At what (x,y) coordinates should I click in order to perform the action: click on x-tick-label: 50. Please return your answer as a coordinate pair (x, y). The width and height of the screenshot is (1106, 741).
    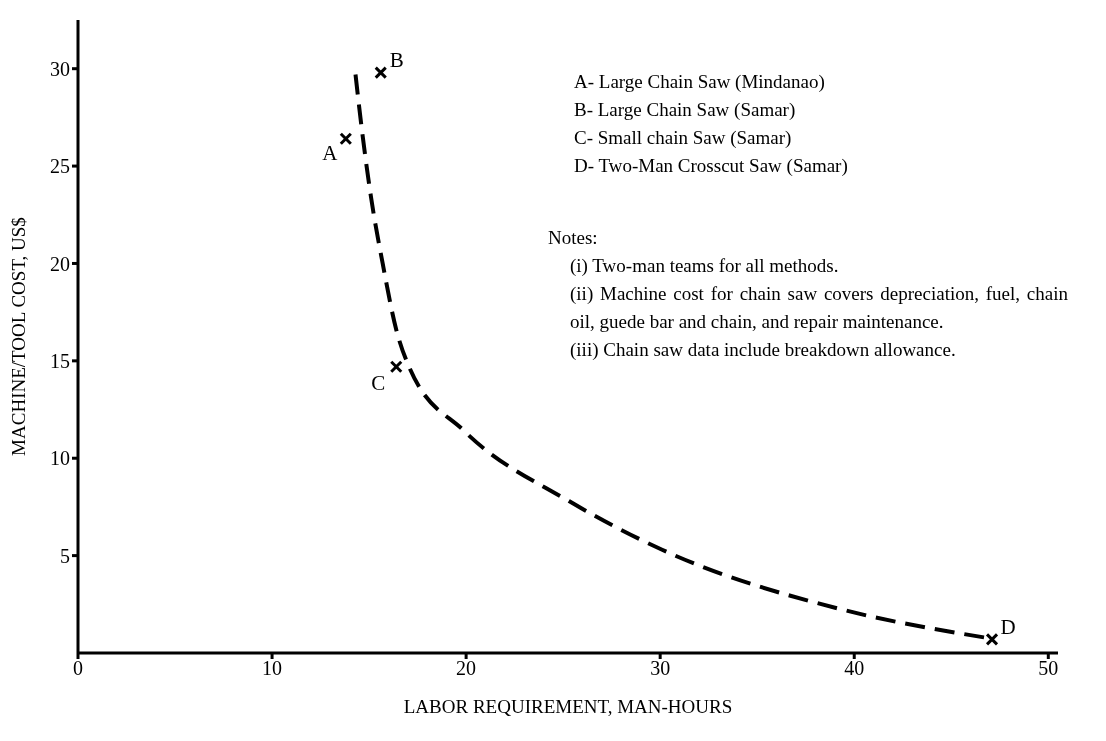
    Looking at the image, I should click on (1048, 668).